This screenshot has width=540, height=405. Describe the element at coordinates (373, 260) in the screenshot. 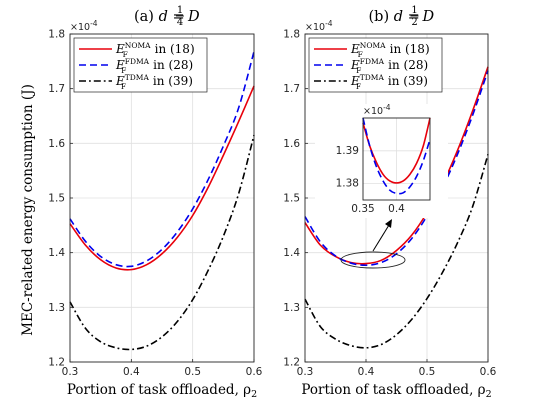

I see `zoom-region-ellipse` at that location.